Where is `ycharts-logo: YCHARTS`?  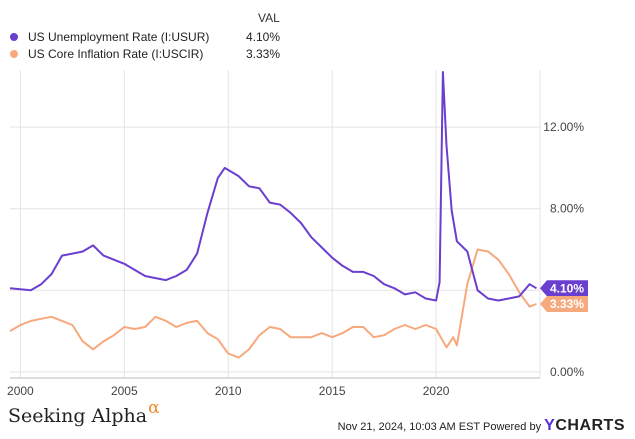
ycharts-logo: YCHARTS is located at coordinates (584, 425).